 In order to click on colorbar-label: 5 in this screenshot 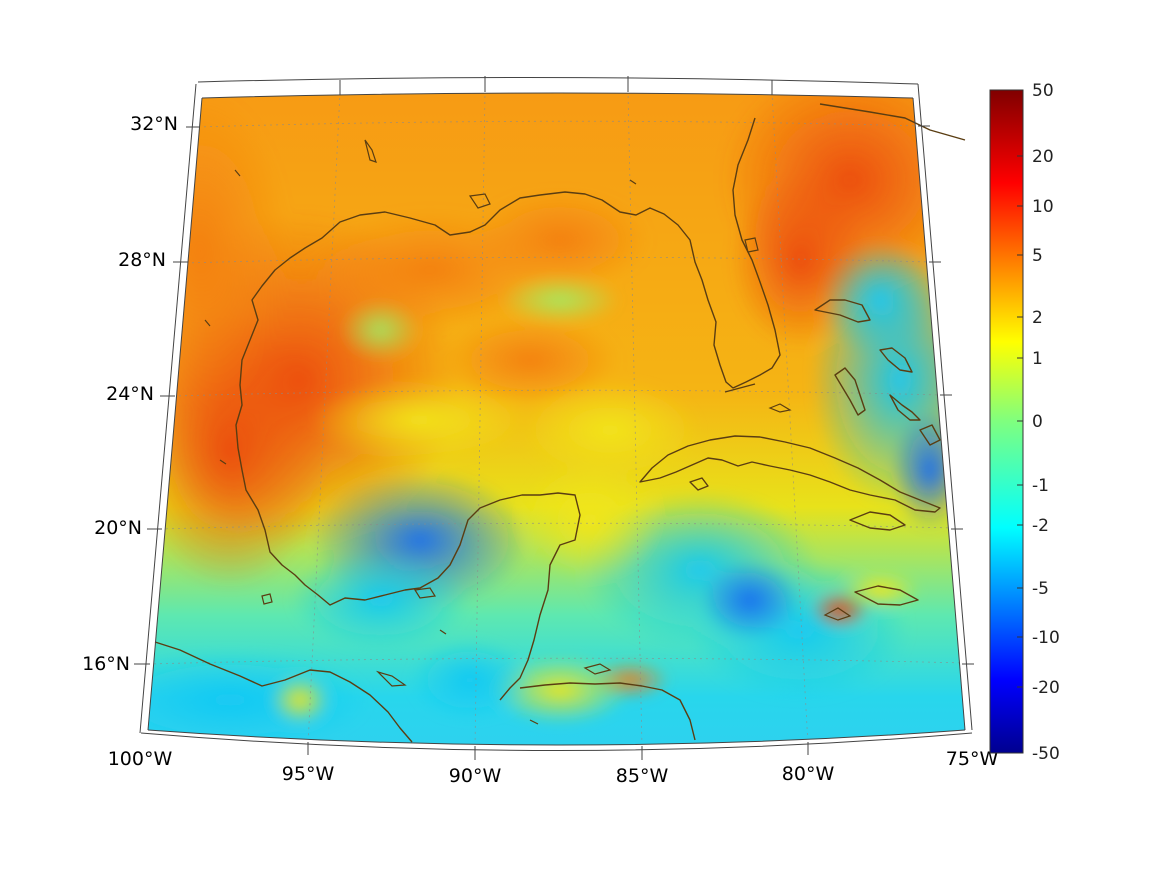, I will do `click(1037, 256)`.